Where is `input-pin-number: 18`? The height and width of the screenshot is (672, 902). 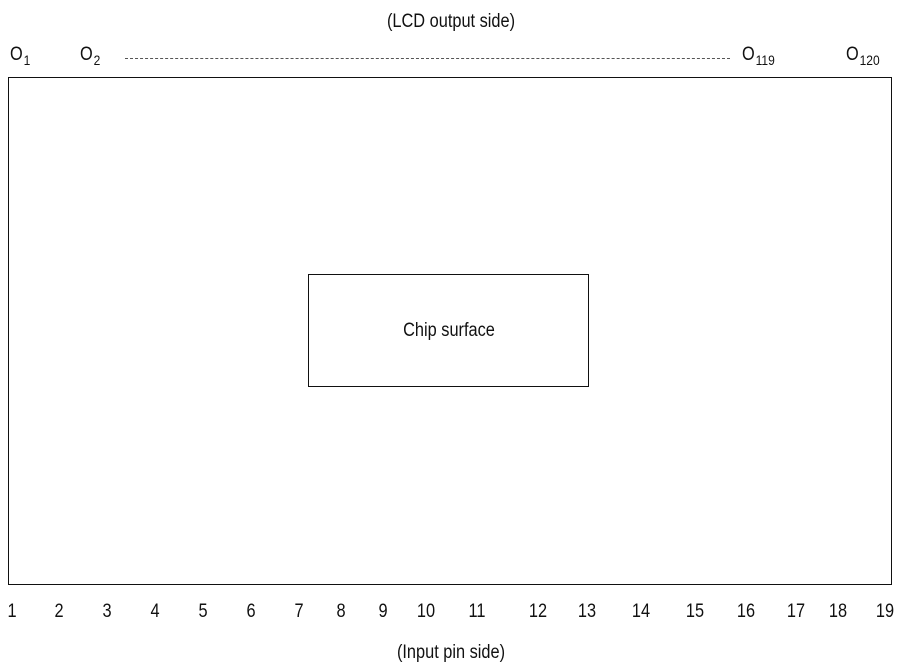 input-pin-number: 18 is located at coordinates (838, 611).